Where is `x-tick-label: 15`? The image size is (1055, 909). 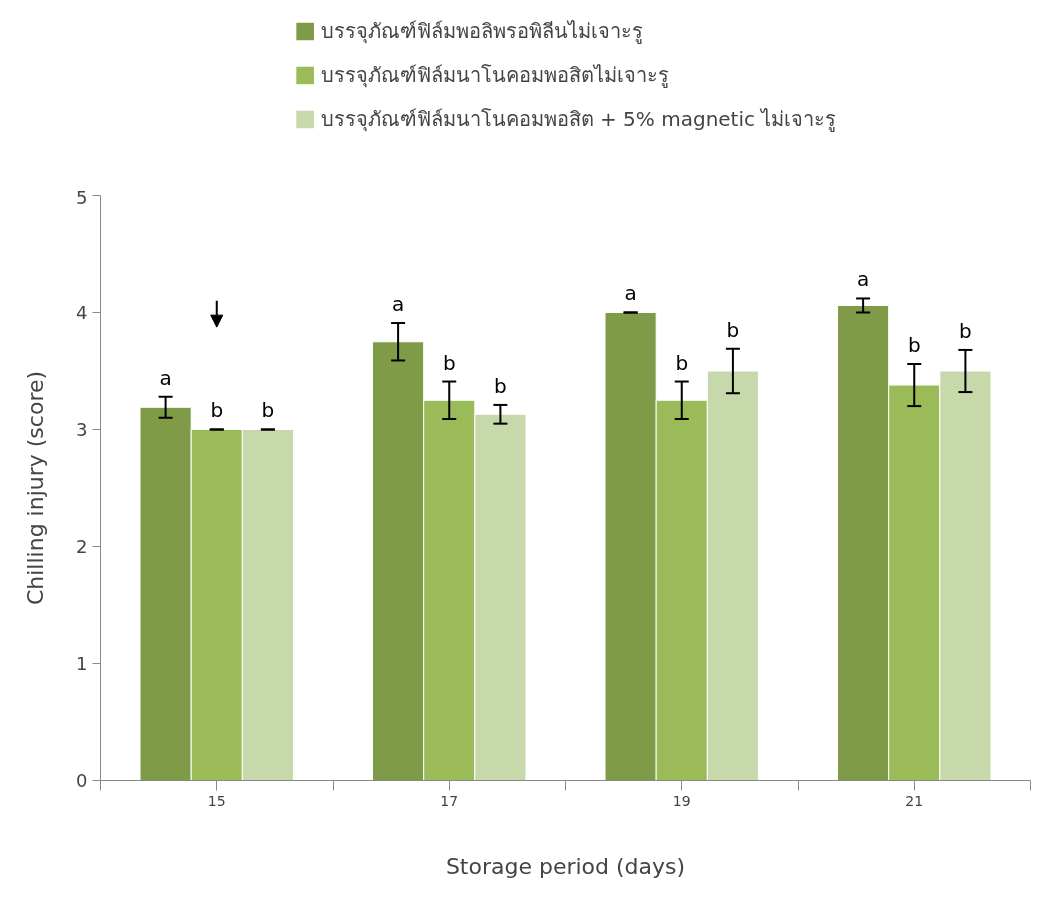 x-tick-label: 15 is located at coordinates (216, 800).